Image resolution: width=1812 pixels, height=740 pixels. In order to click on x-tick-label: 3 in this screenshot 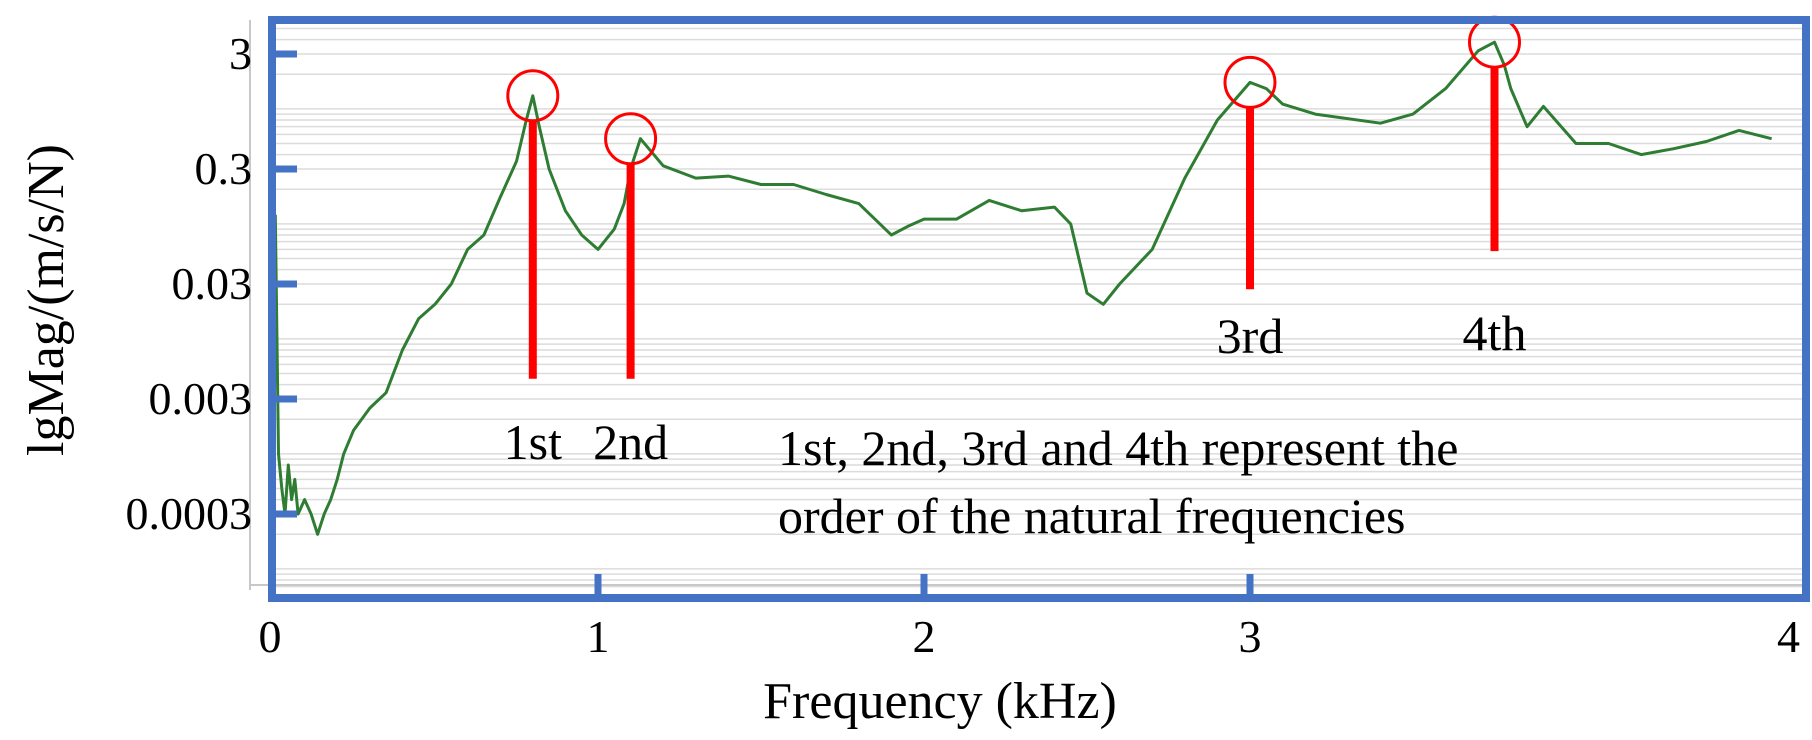, I will do `click(1250, 636)`.